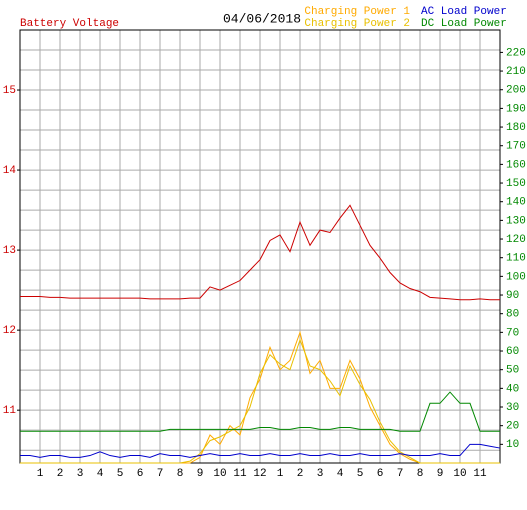 The image size is (527, 510). What do you see at coordinates (512, 389) in the screenshot?
I see `y2-tick-label: 40` at bounding box center [512, 389].